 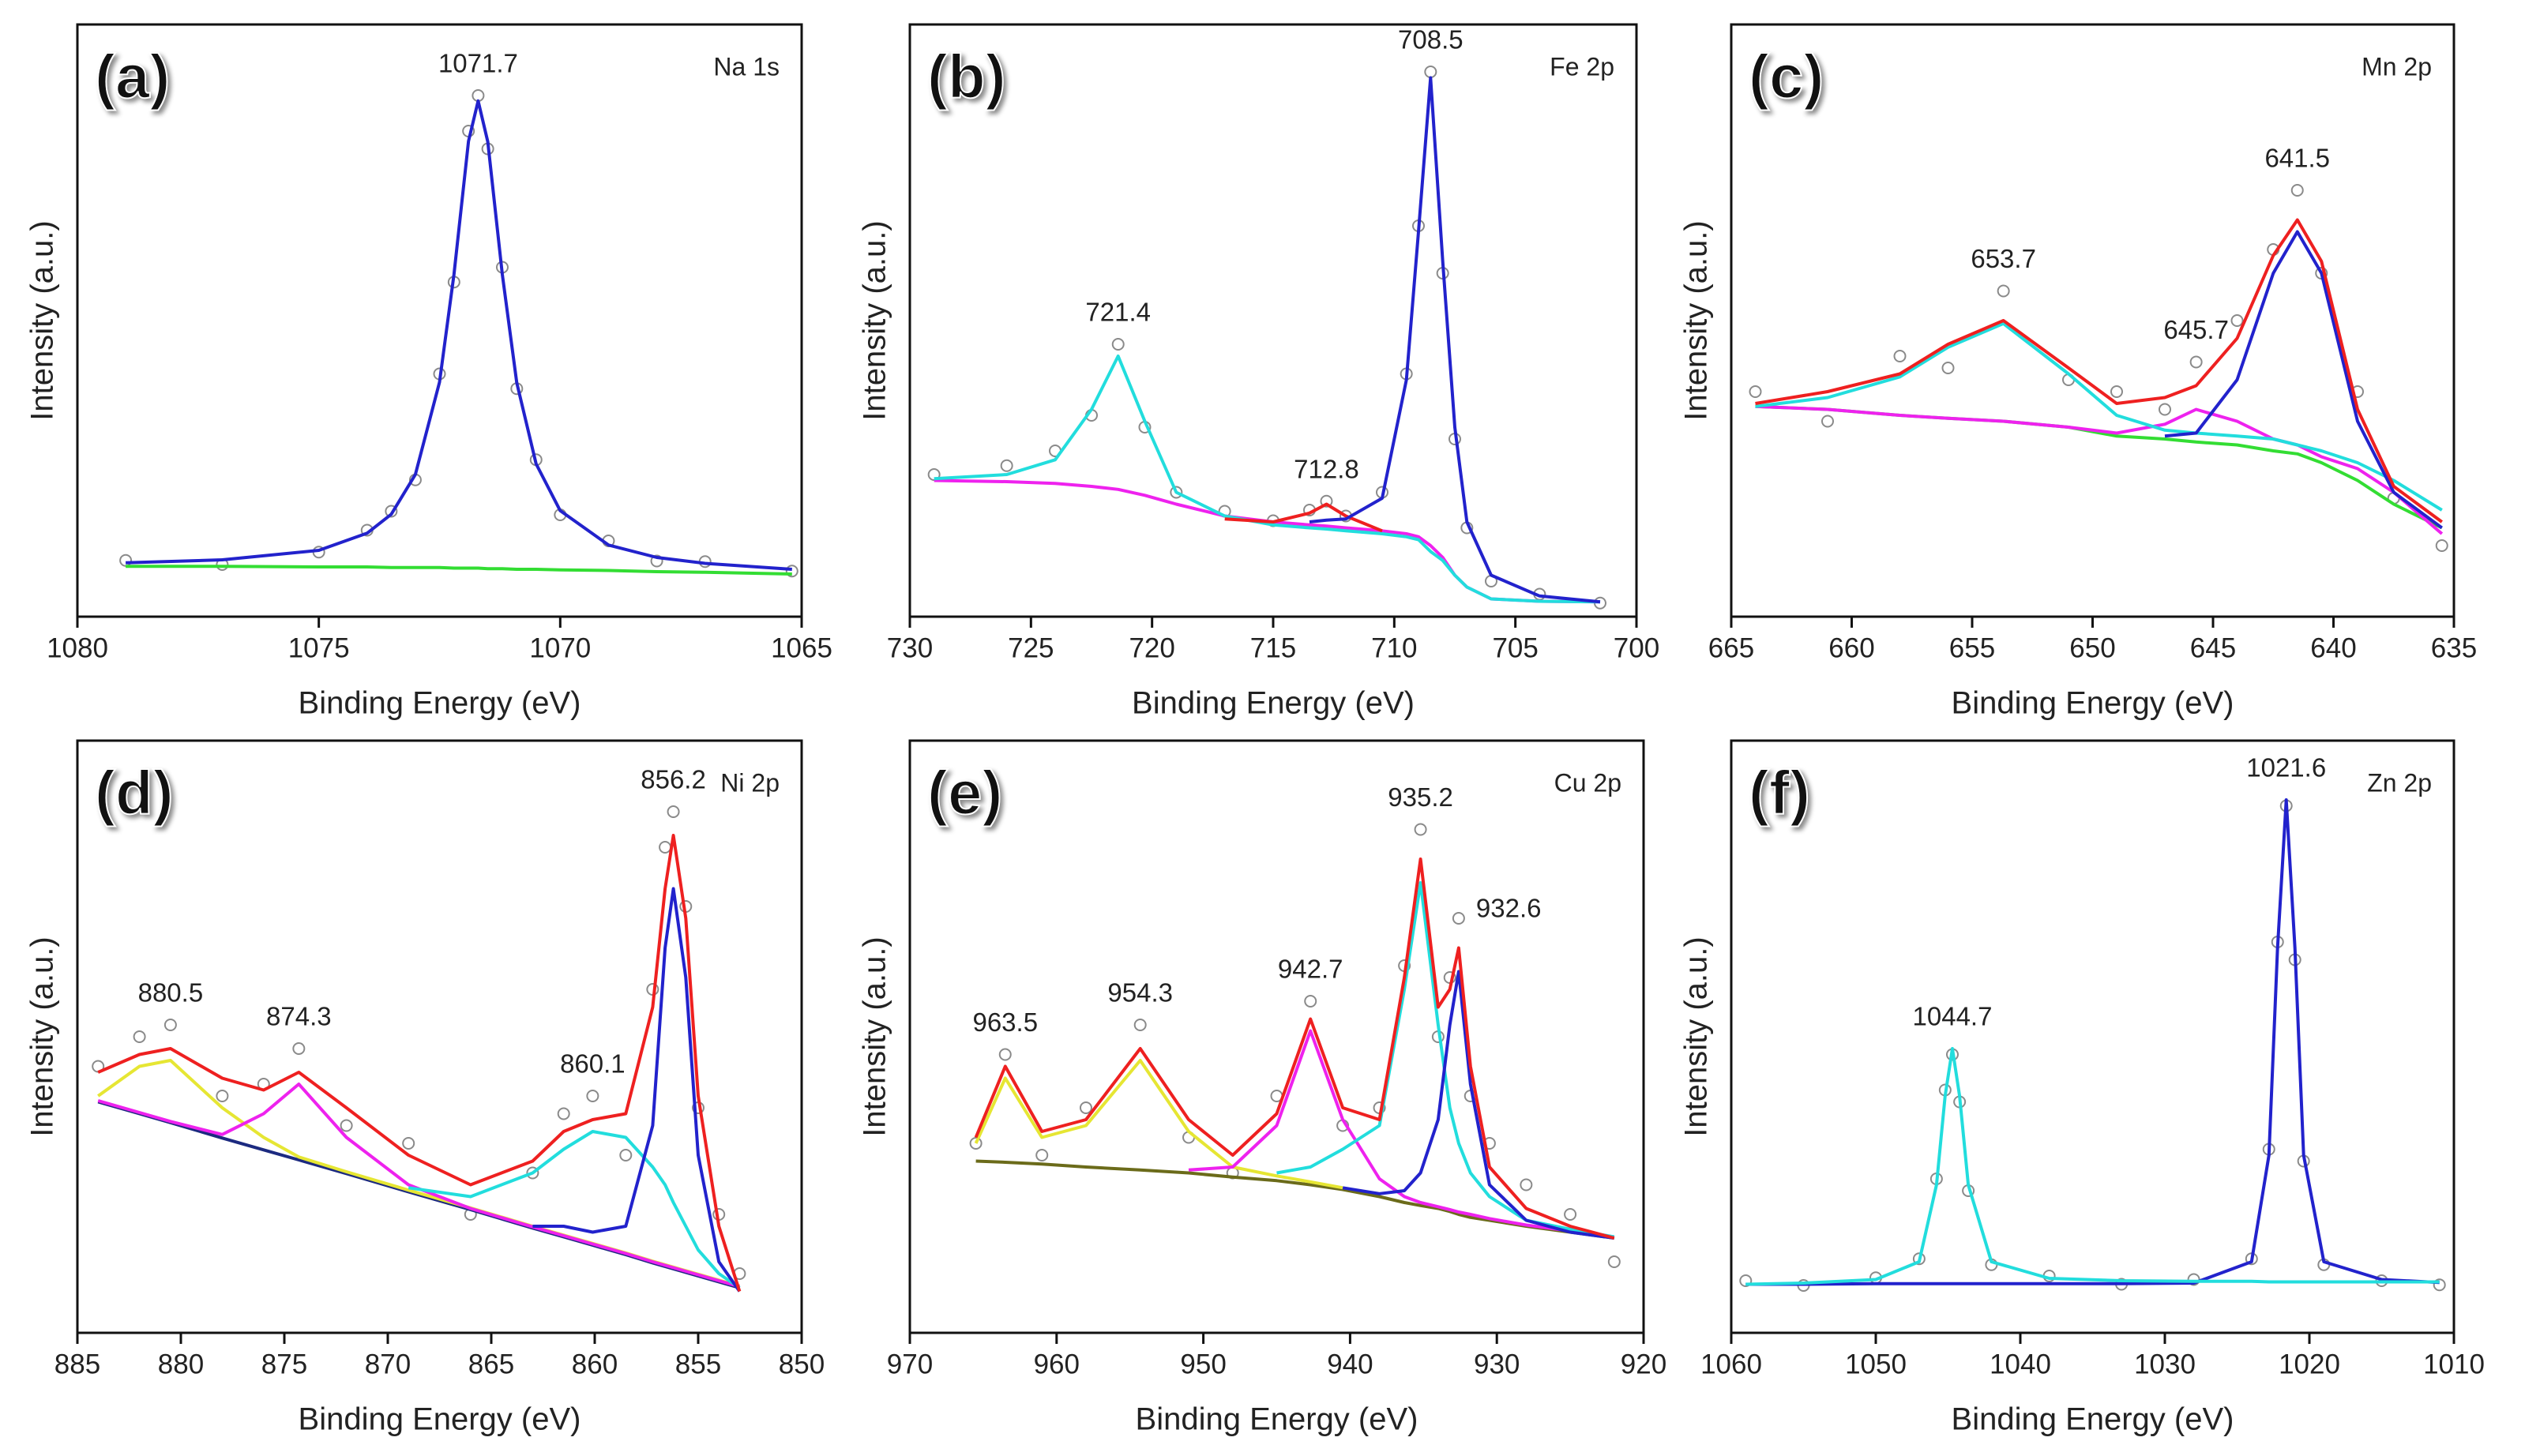 I want to click on peak-label: 880.5, so click(x=171, y=993).